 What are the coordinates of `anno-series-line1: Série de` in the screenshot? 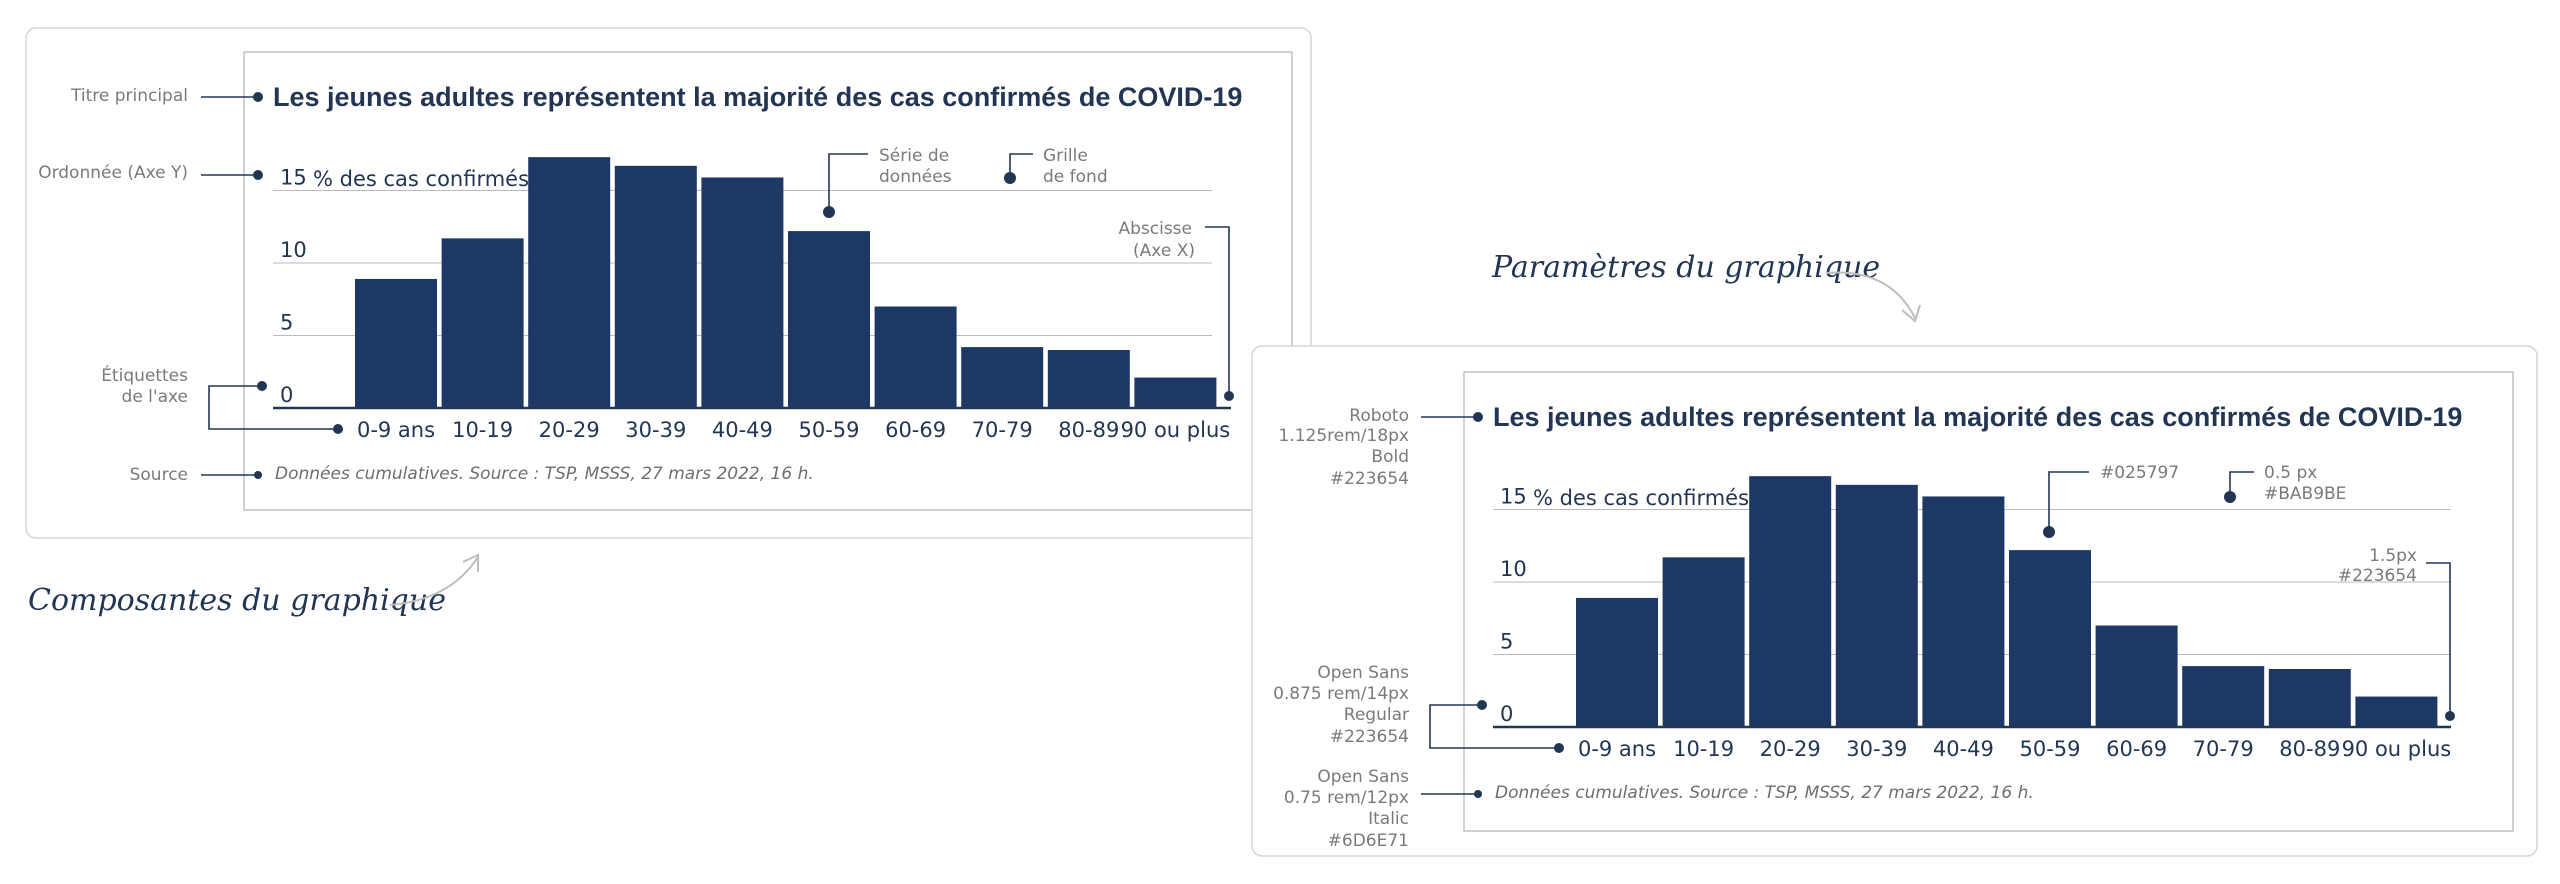 It's located at (914, 156).